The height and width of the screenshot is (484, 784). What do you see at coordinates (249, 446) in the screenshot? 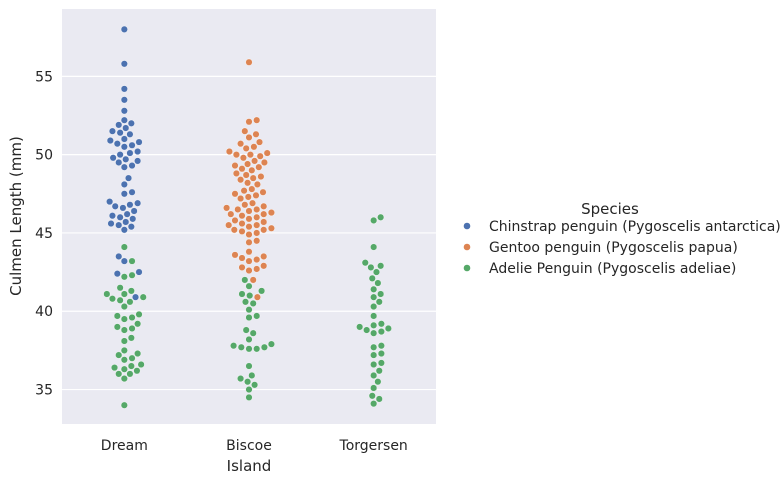
I see `x-tick-label: Biscoe` at bounding box center [249, 446].